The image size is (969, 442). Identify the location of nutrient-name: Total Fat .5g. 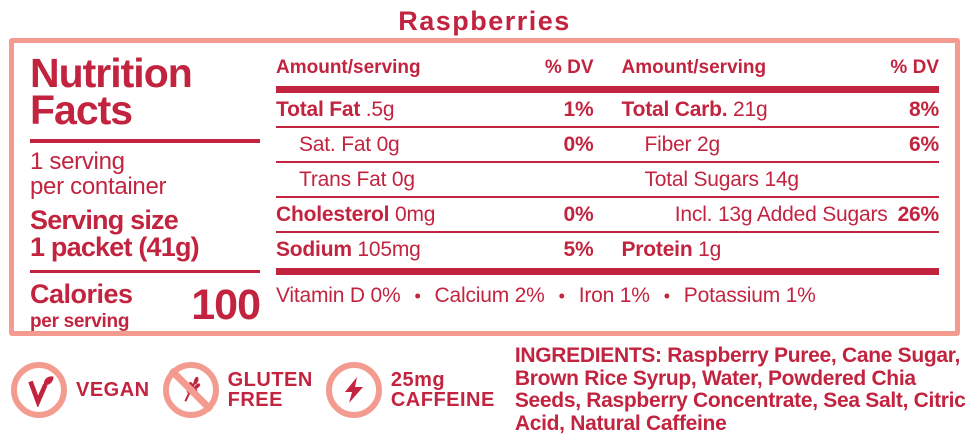
(335, 109).